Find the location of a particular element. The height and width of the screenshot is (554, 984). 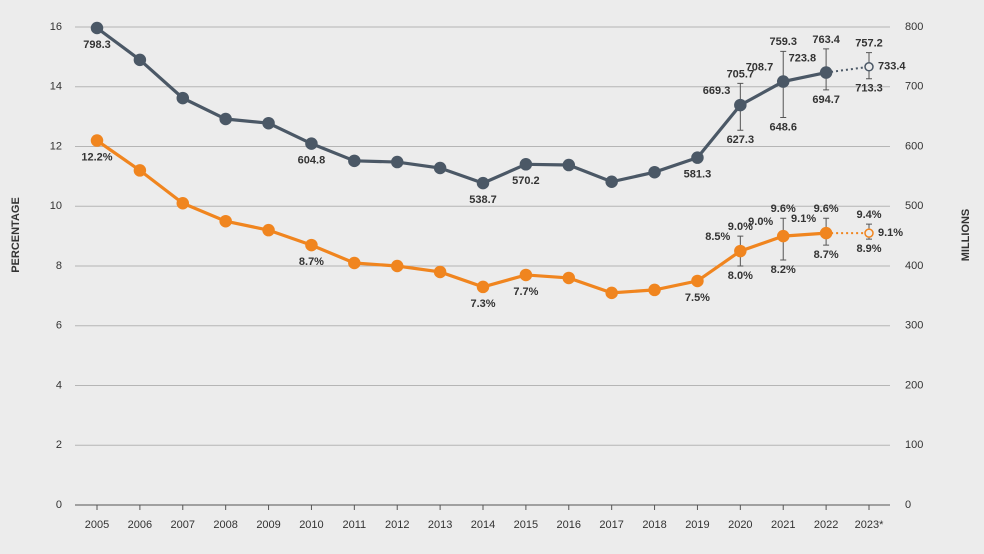

series-line is located at coordinates (847, 69).